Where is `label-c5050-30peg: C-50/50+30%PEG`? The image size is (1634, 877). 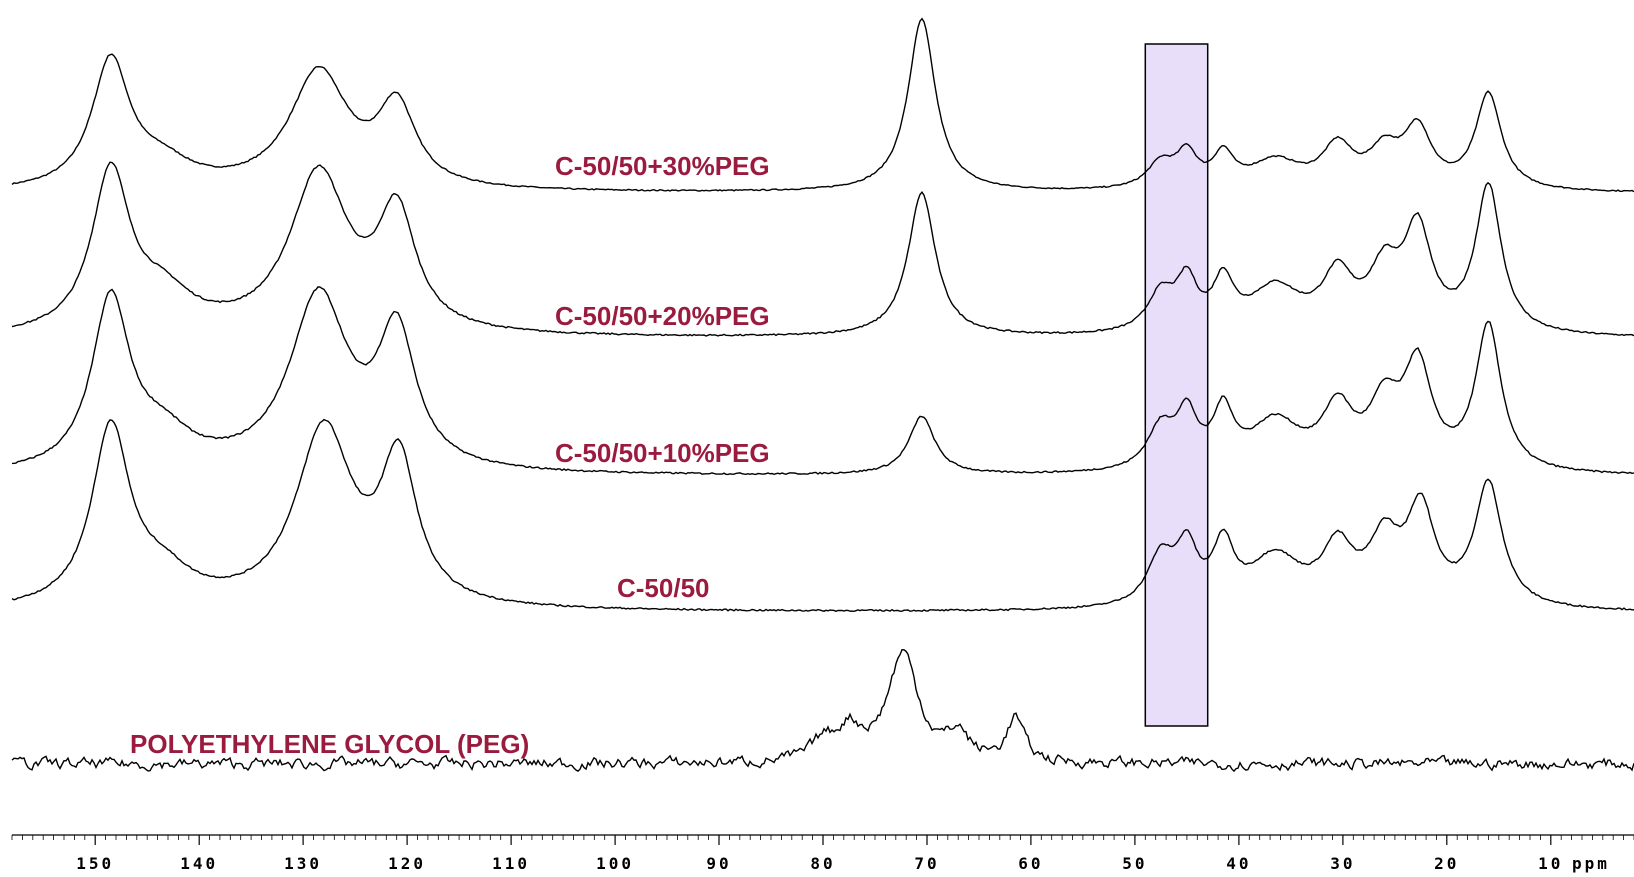
label-c5050-30peg: C-50/50+30%PEG is located at coordinates (662, 166).